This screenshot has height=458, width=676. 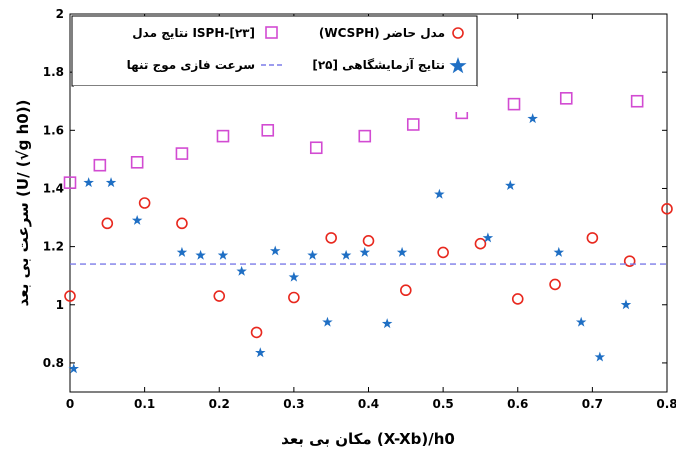 What do you see at coordinates (53, 363) in the screenshot?
I see `y-tick-label: 0.8` at bounding box center [53, 363].